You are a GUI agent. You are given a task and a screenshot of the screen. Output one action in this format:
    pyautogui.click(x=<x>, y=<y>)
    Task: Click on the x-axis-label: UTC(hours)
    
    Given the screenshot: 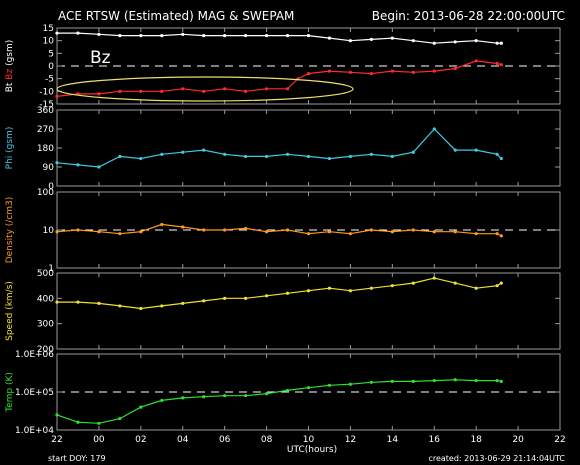 What is the action you would take?
    pyautogui.click(x=312, y=450)
    